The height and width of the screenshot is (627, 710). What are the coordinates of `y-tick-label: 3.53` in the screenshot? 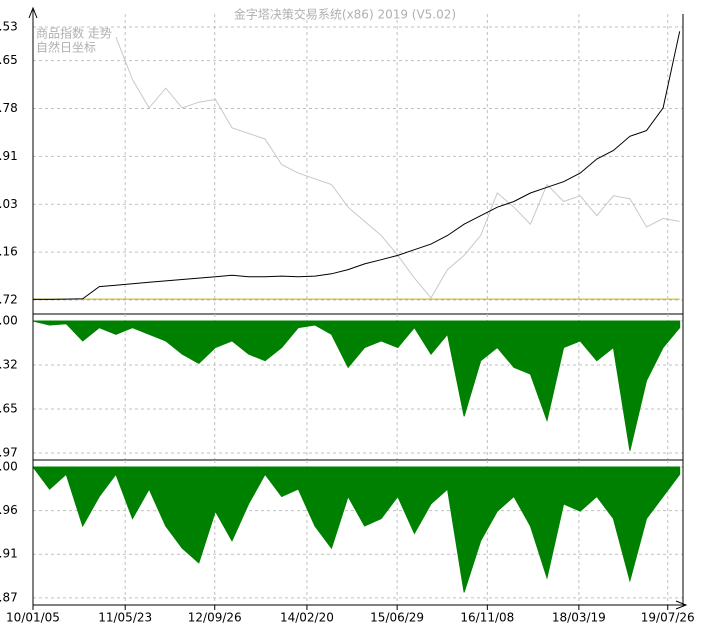 It's located at (9, 26).